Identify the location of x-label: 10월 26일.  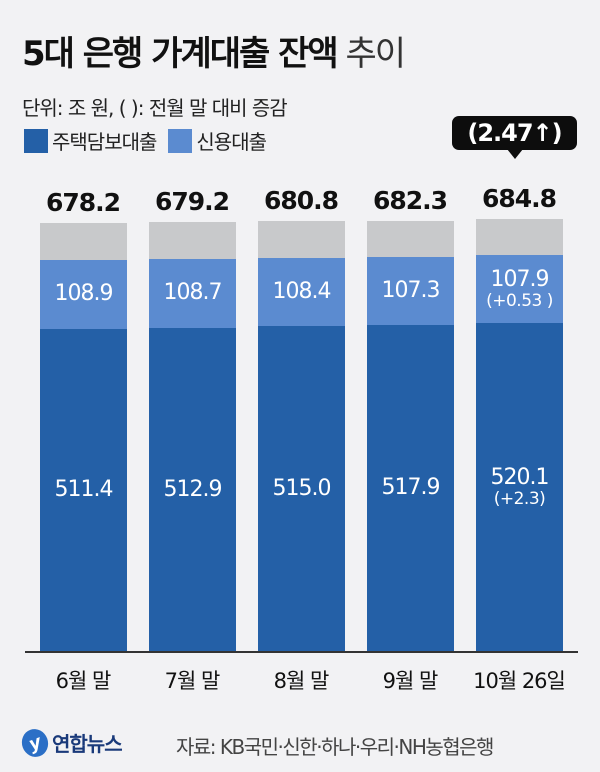
(519, 681).